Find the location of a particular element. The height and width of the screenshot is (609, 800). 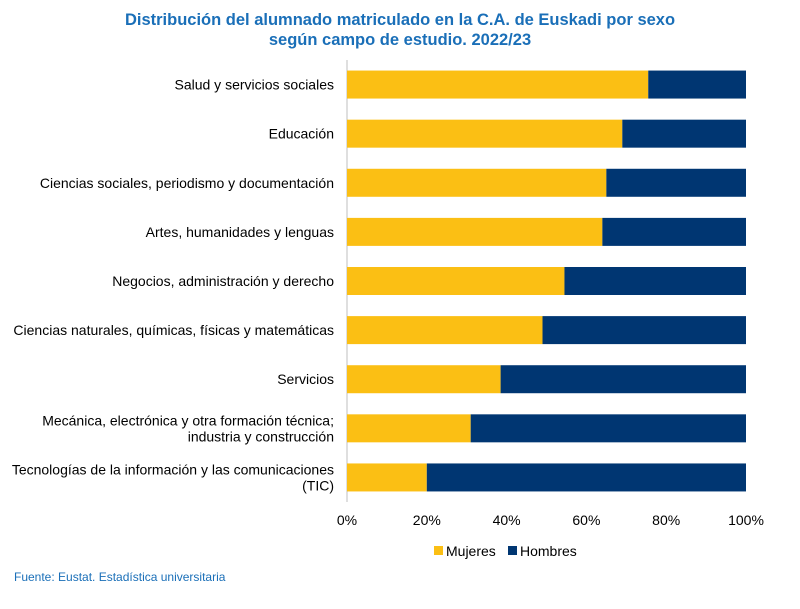

category-label: Servicios is located at coordinates (305, 379).